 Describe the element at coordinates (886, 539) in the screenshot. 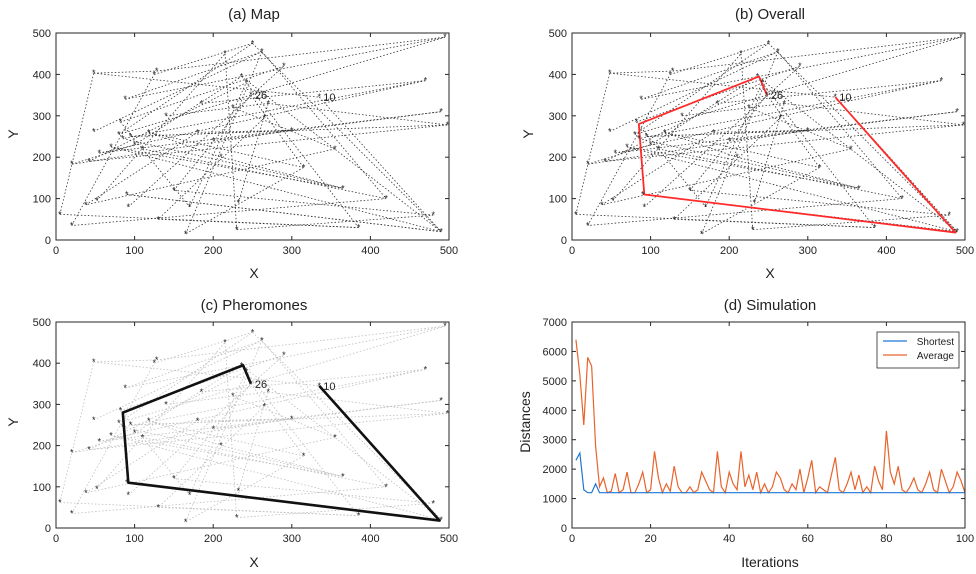

I see `simulation-xtick-label: 80` at that location.